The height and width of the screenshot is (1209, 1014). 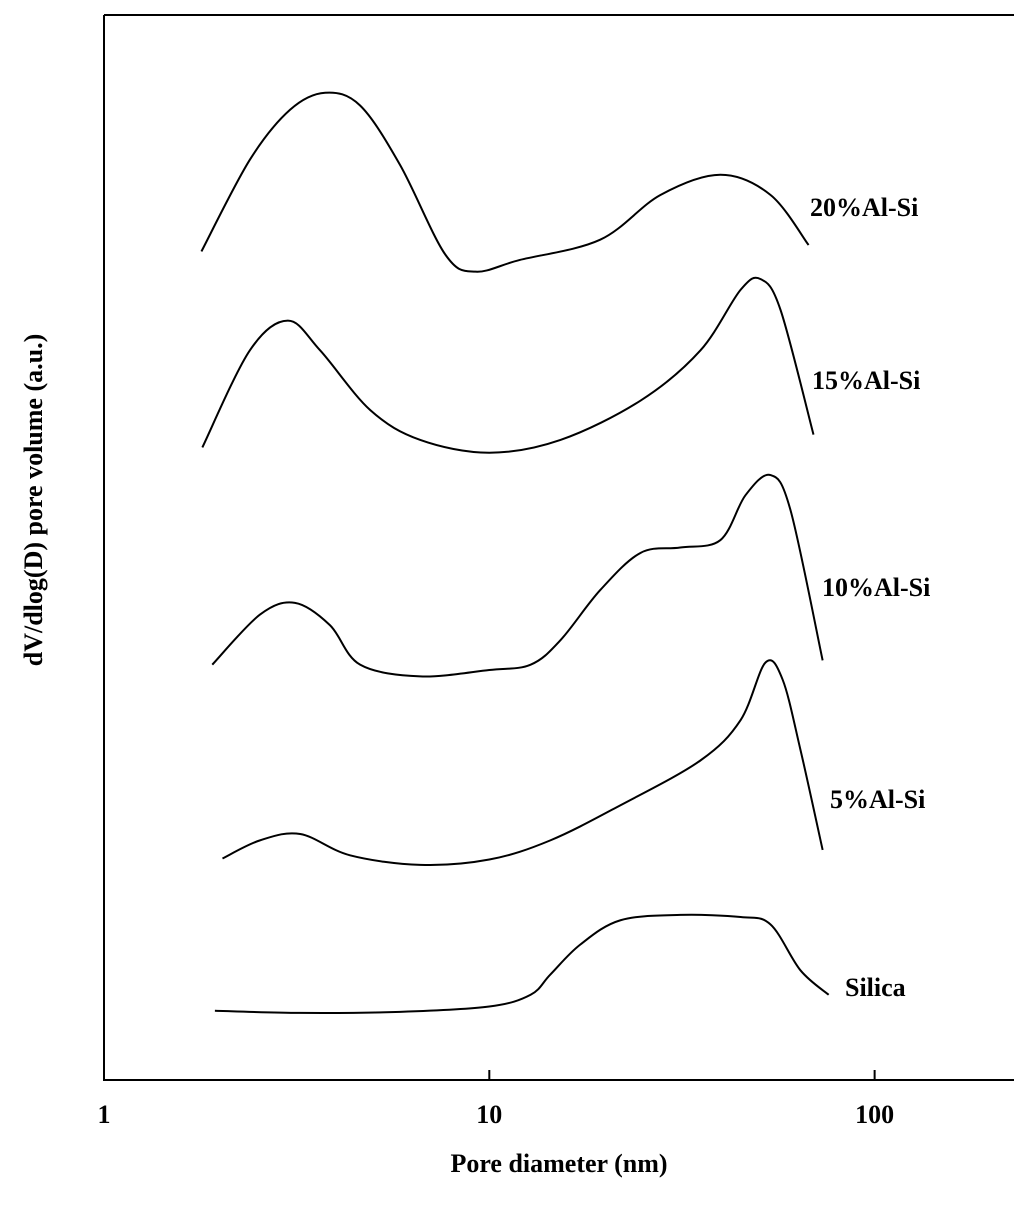 I want to click on series-label: 10%Al-Si, so click(x=876, y=587).